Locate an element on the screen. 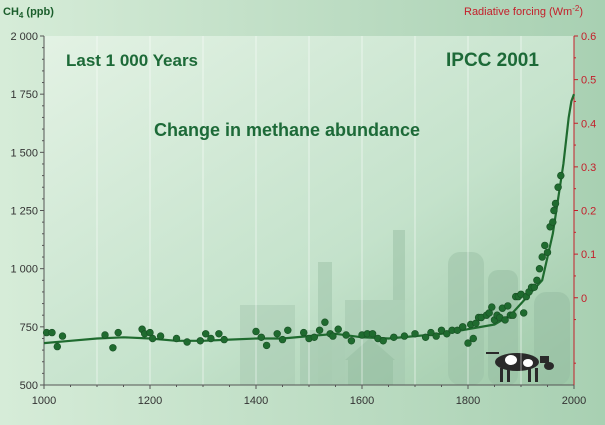 This screenshot has width=605, height=425. y-tick-label-left: 500 is located at coordinates (29, 386).